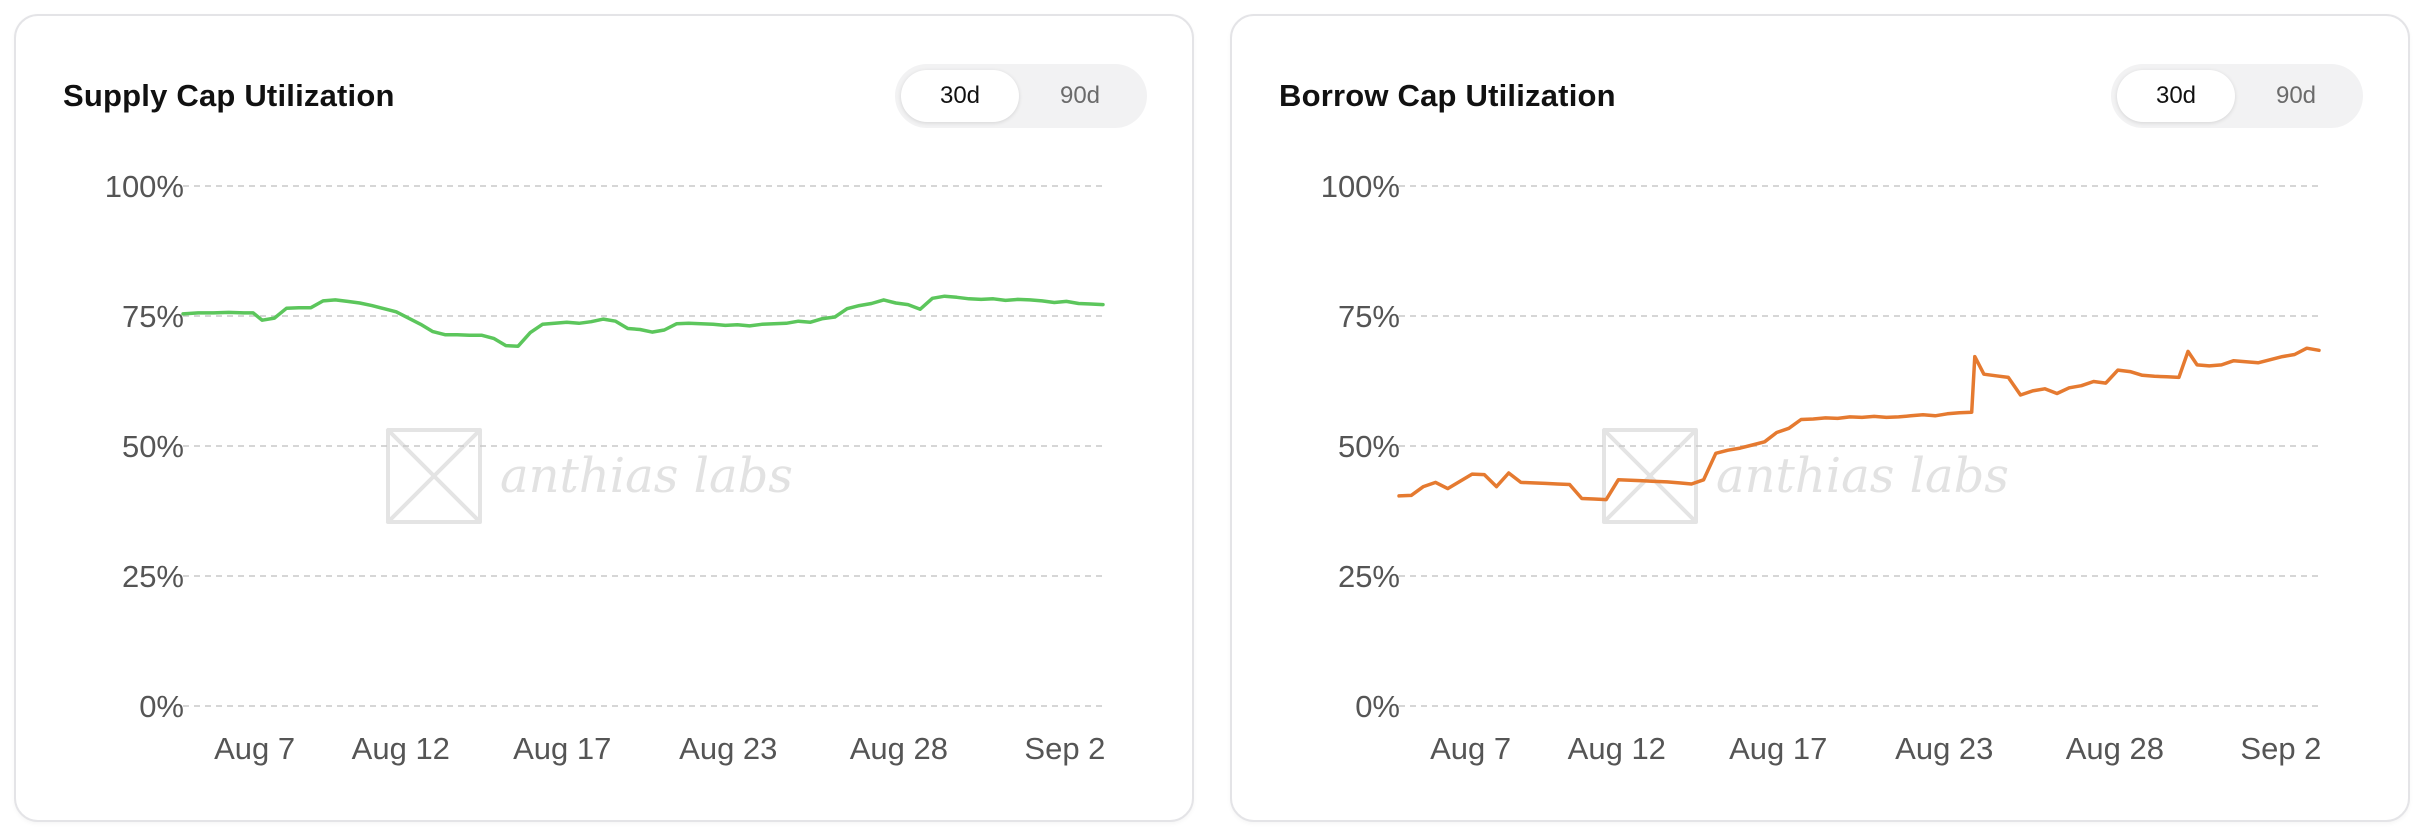 The height and width of the screenshot is (832, 2418). I want to click on card-title: Supply Cap Utilization, so click(229, 95).